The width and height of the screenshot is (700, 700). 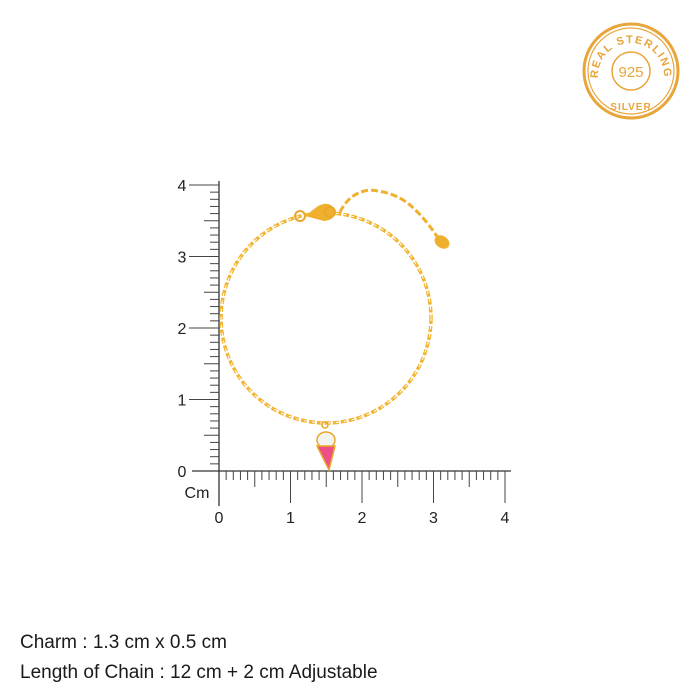 I want to click on y-tick-label: 2, so click(x=182, y=329).